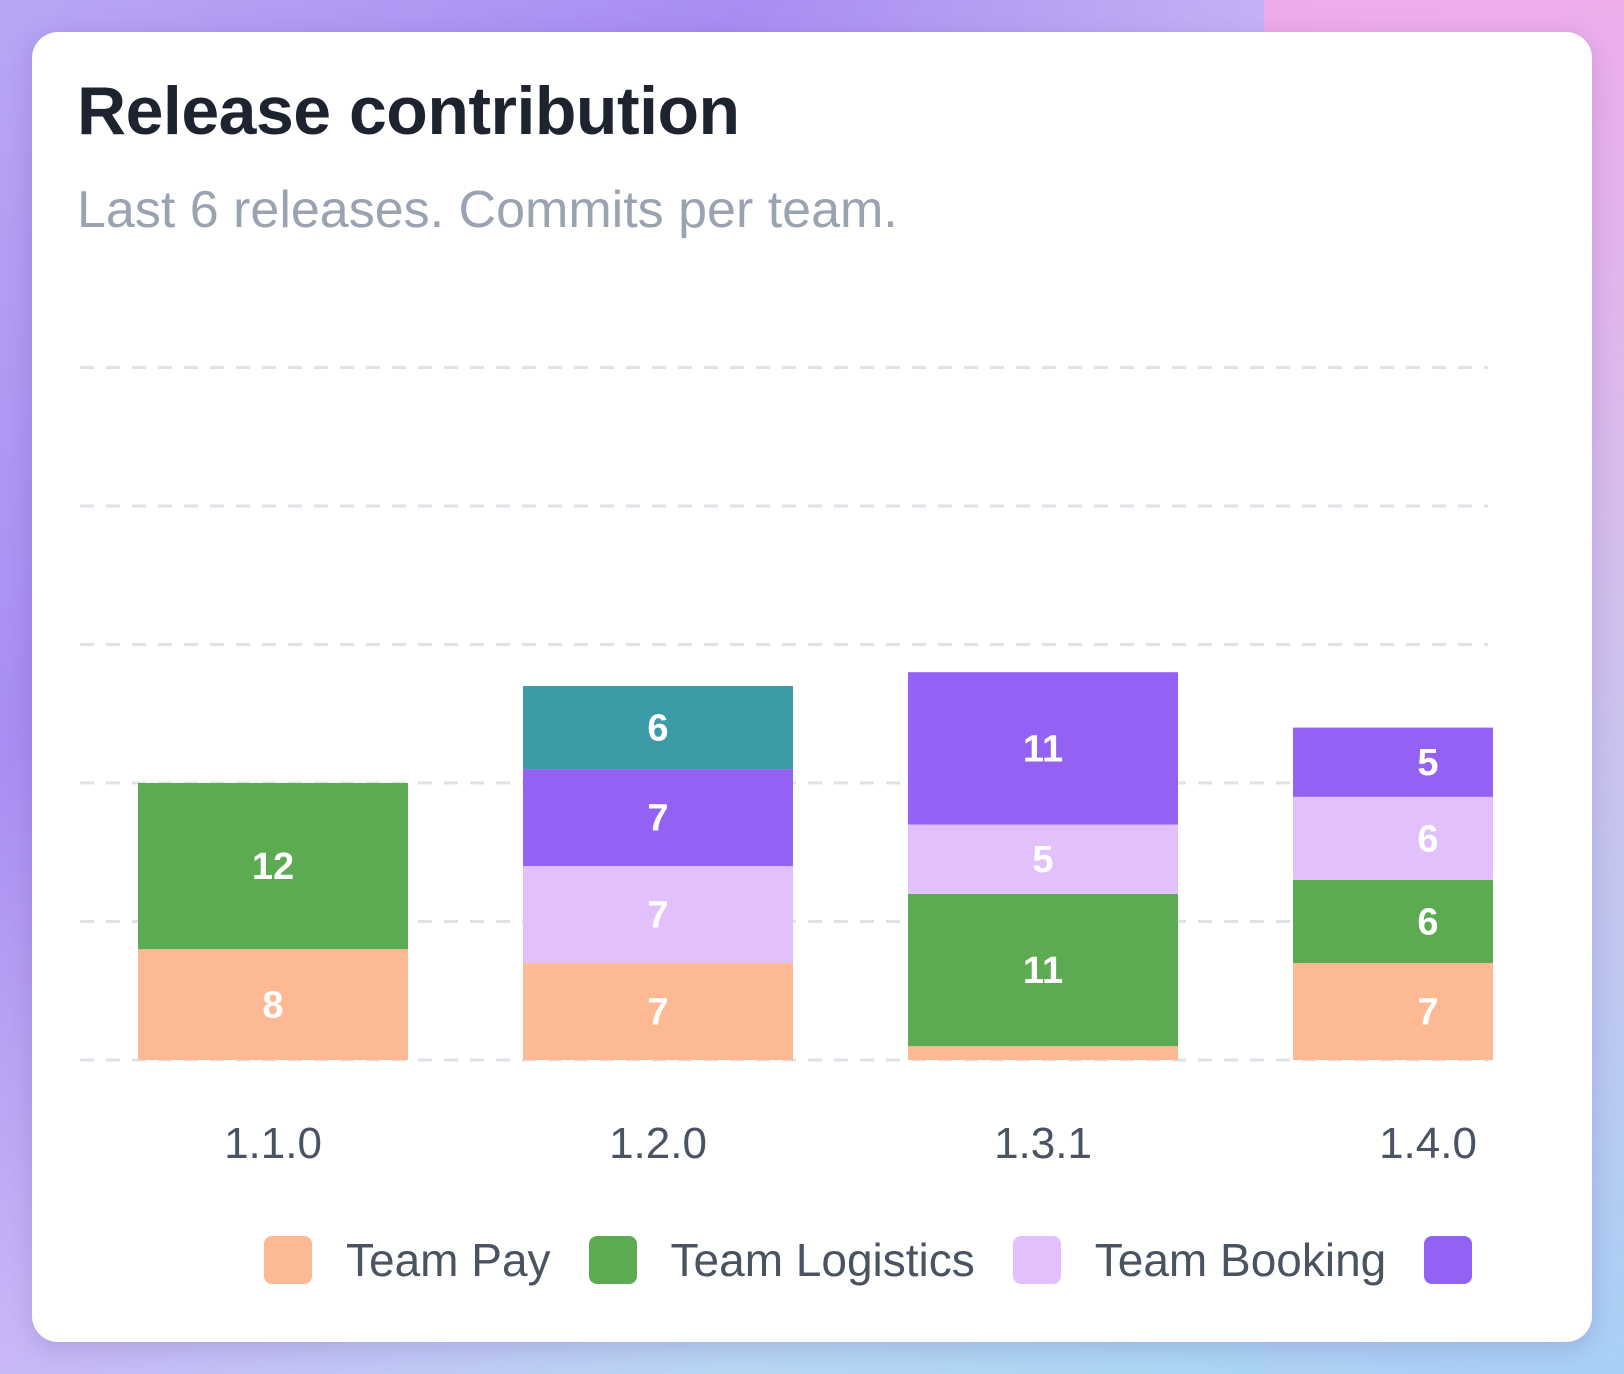 The height and width of the screenshot is (1374, 1624). I want to click on legend-item, so click(1465, 1260).